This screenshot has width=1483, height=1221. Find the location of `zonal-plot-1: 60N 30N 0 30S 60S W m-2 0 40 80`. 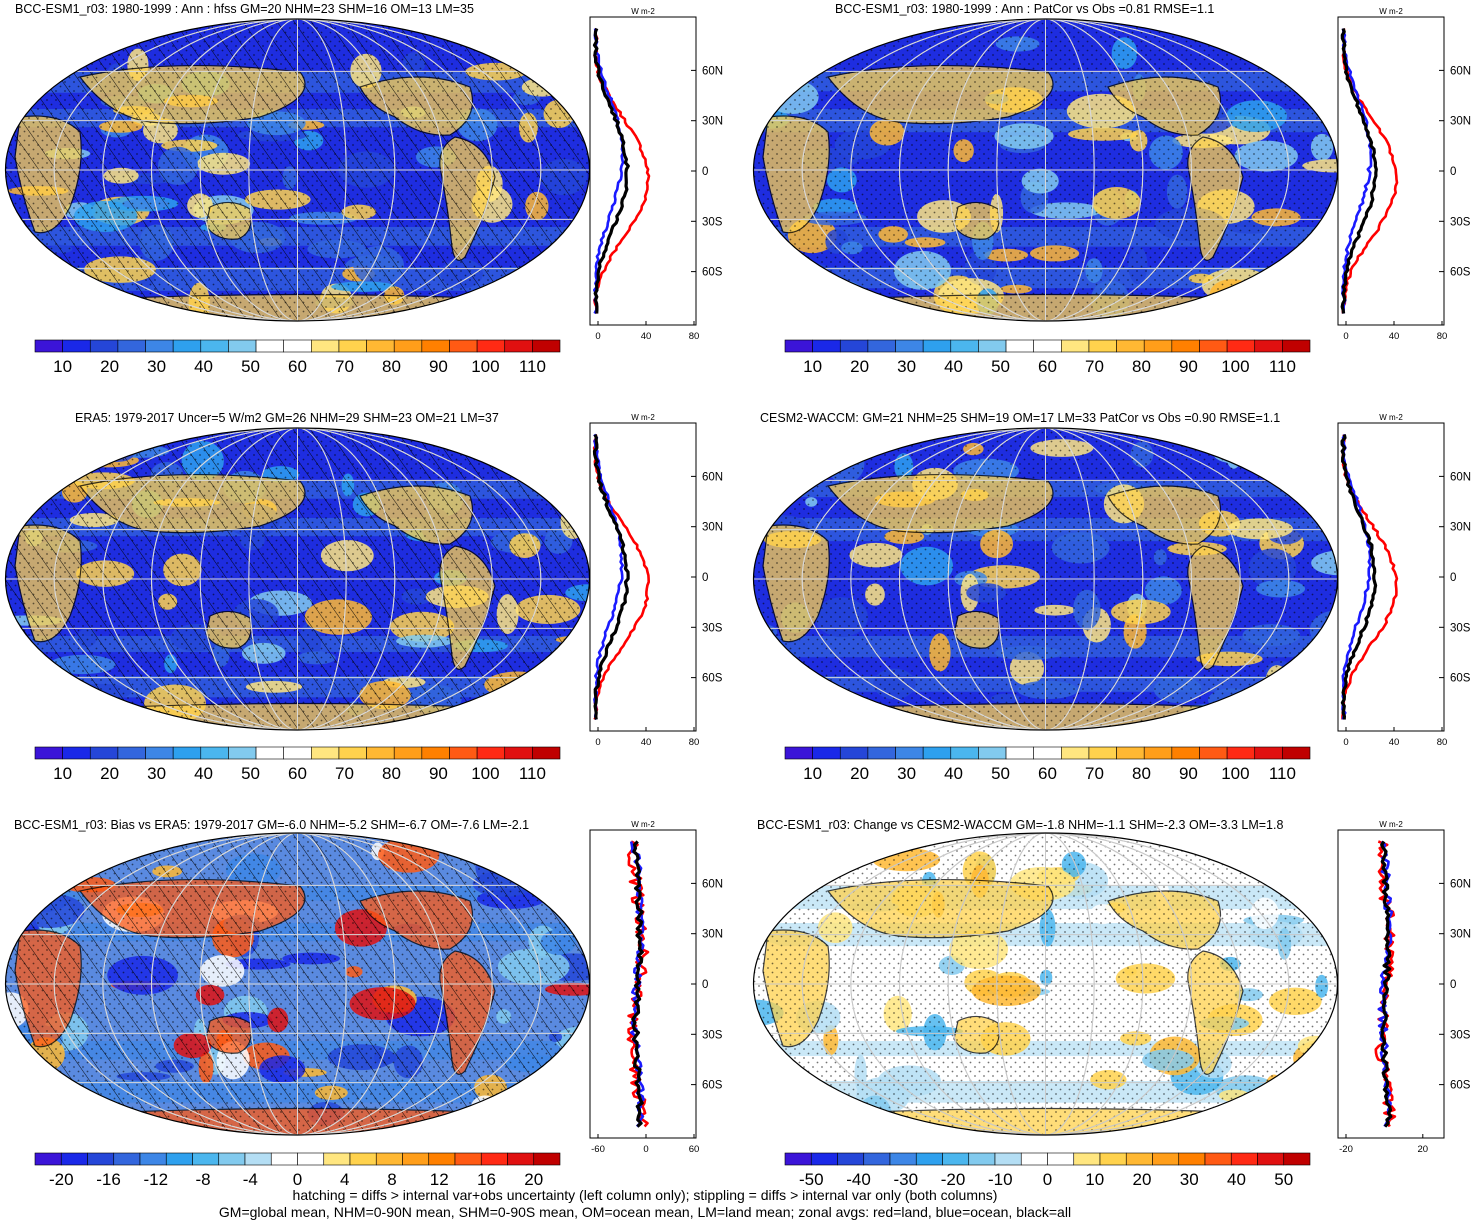

zonal-plot-1: 60N 30N 0 30S 60S W m-2 0 40 80 is located at coordinates (656, 174).